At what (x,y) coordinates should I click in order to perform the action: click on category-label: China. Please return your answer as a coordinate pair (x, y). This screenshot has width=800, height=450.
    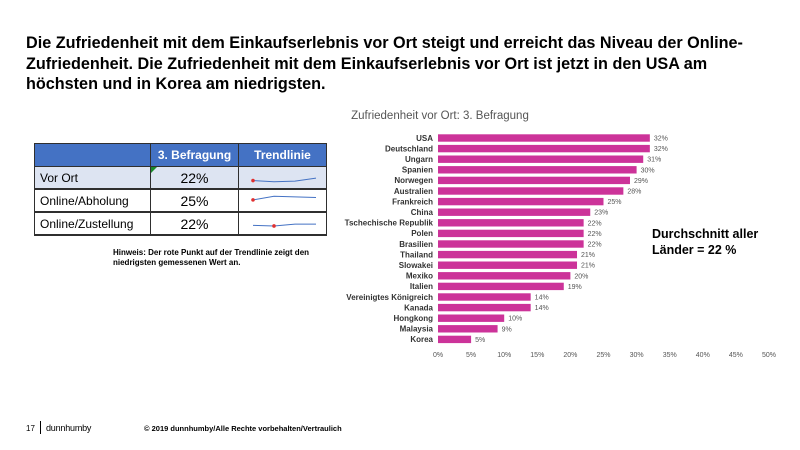
    Looking at the image, I should click on (422, 212).